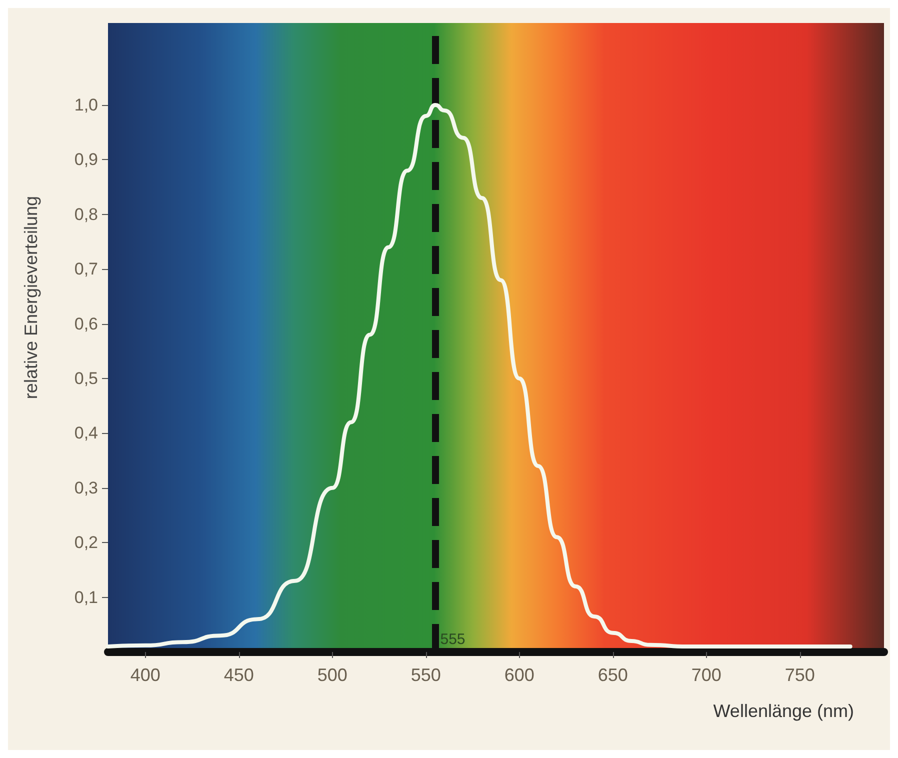 Image resolution: width=898 pixels, height=758 pixels. What do you see at coordinates (799, 675) in the screenshot?
I see `x-tick-label: 750` at bounding box center [799, 675].